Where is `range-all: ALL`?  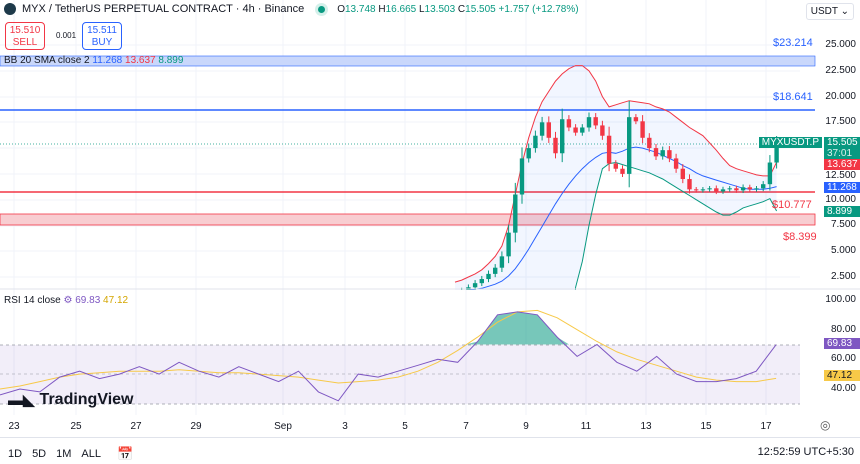 range-all: ALL is located at coordinates (91, 454).